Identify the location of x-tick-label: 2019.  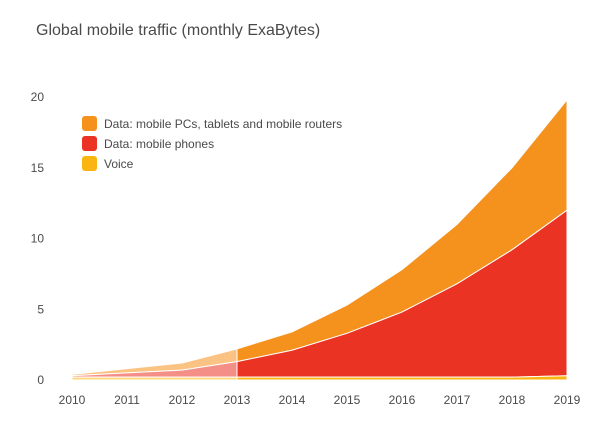
(567, 400).